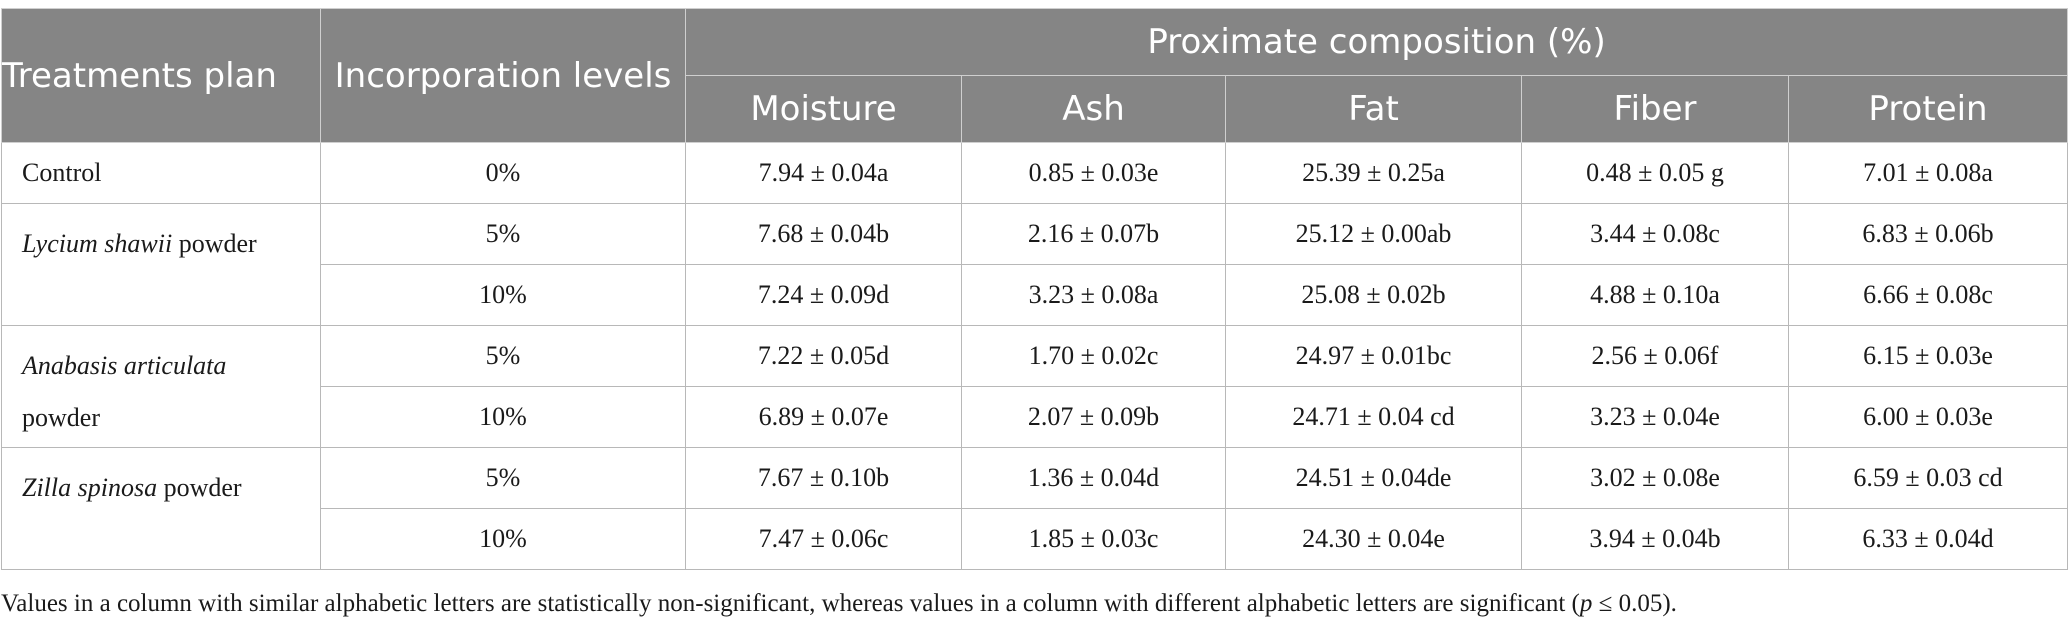 This screenshot has height=634, width=2068. Describe the element at coordinates (1927, 295) in the screenshot. I see `protein-value: 6.66 ± 0.08c` at that location.